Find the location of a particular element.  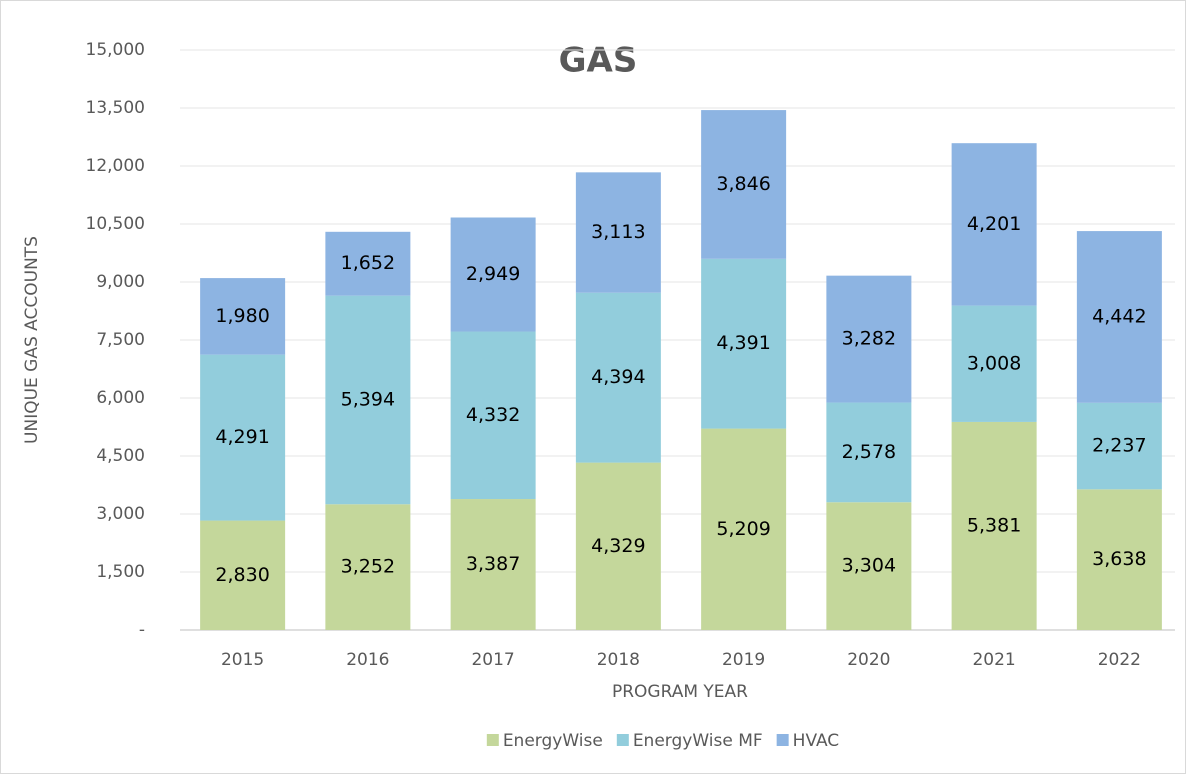

data-label: 5,394 is located at coordinates (368, 399).